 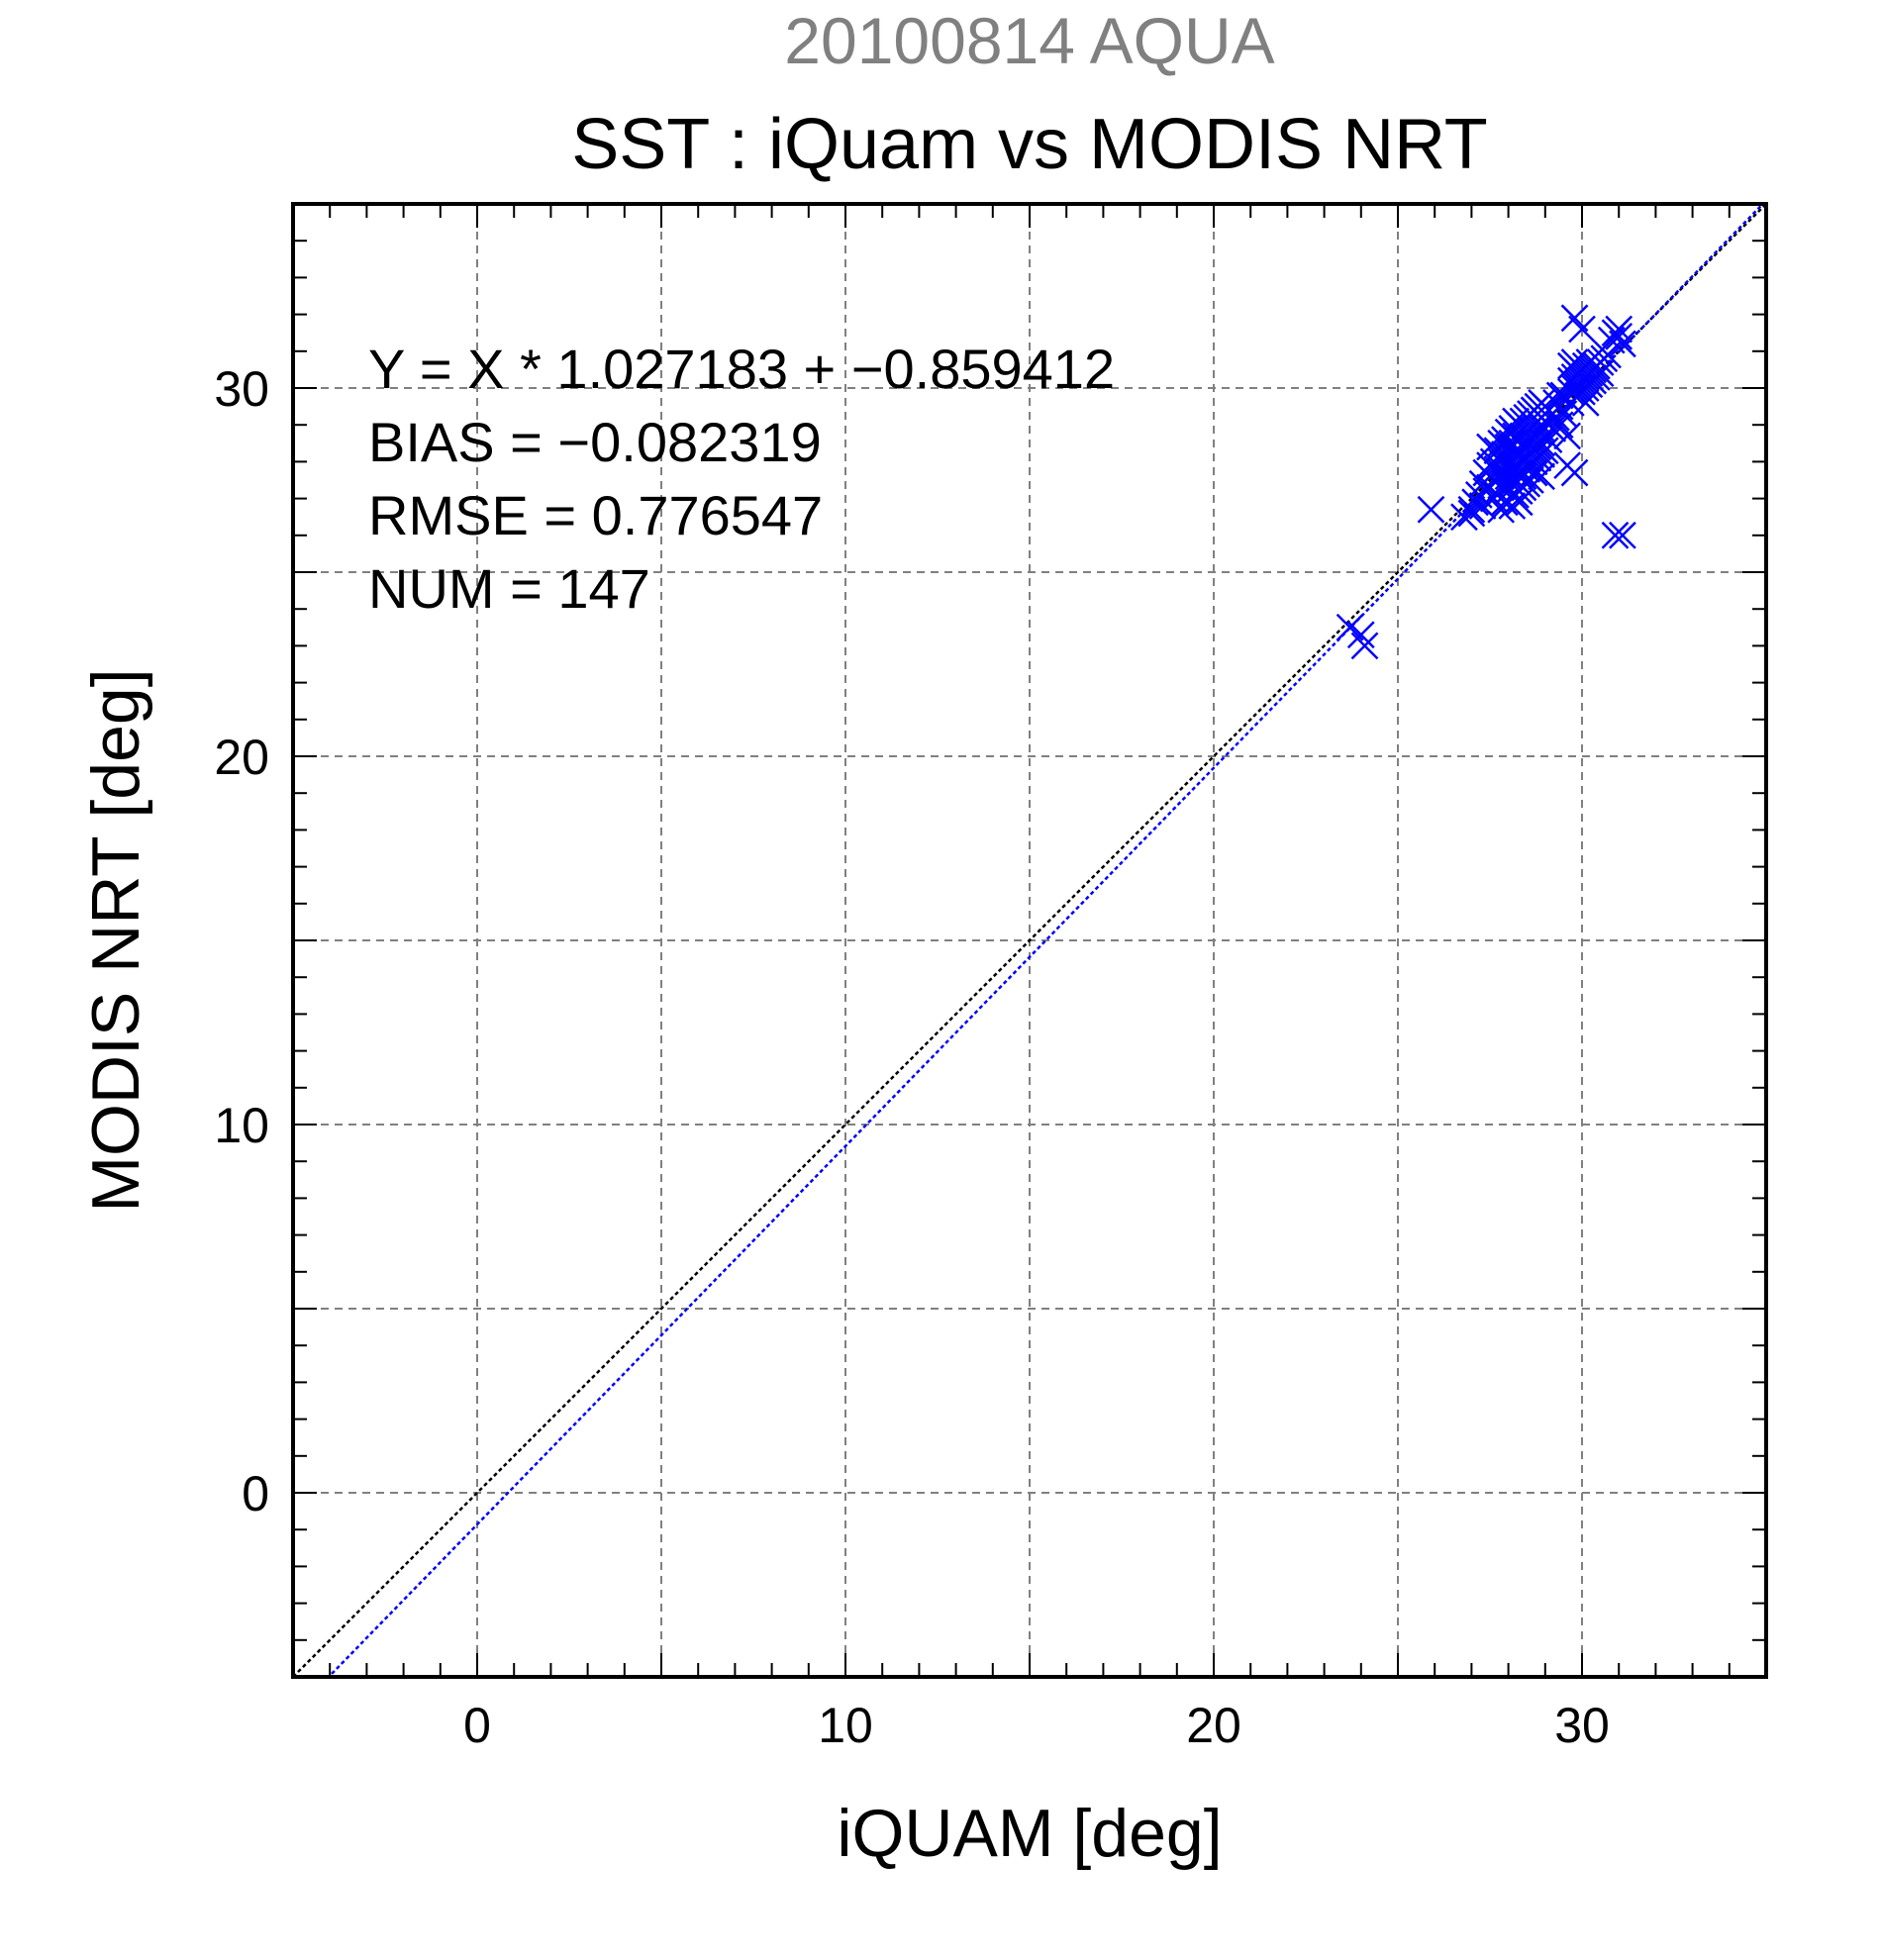 I want to click on num-value: NUM = 147, so click(x=509, y=588).